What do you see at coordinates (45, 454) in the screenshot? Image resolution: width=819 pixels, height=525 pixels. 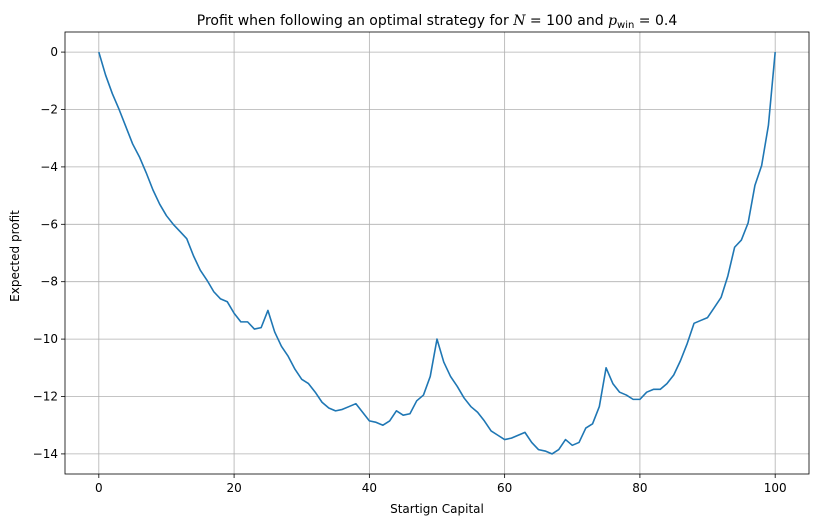 I see `y-tick-label: −14` at bounding box center [45, 454].